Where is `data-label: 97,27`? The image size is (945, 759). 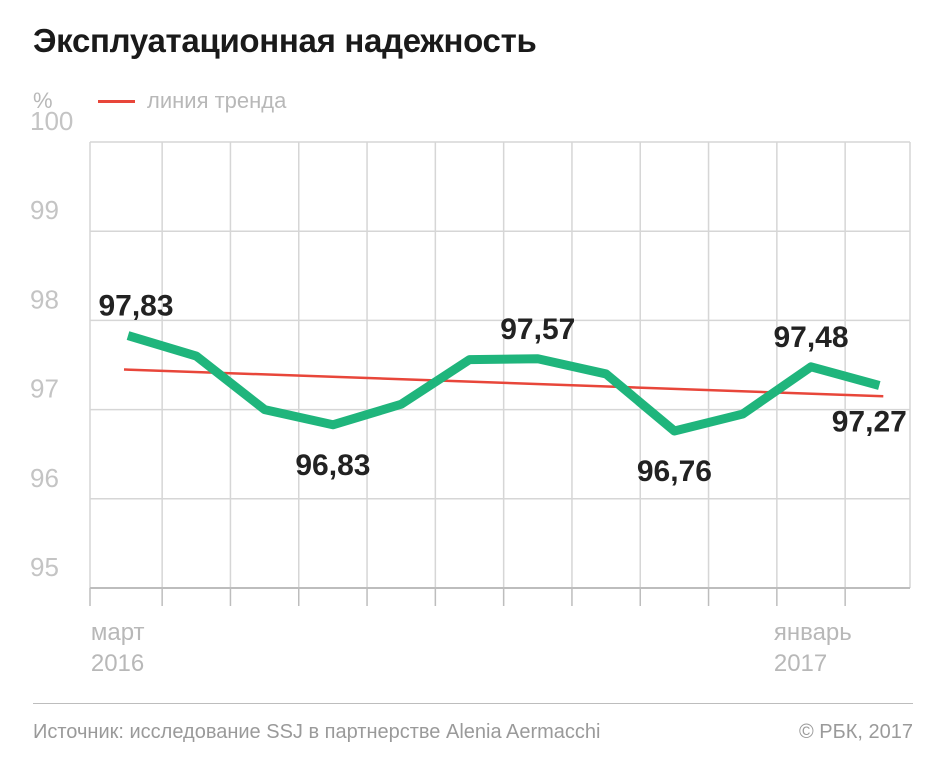
data-label: 97,27 is located at coordinates (869, 422).